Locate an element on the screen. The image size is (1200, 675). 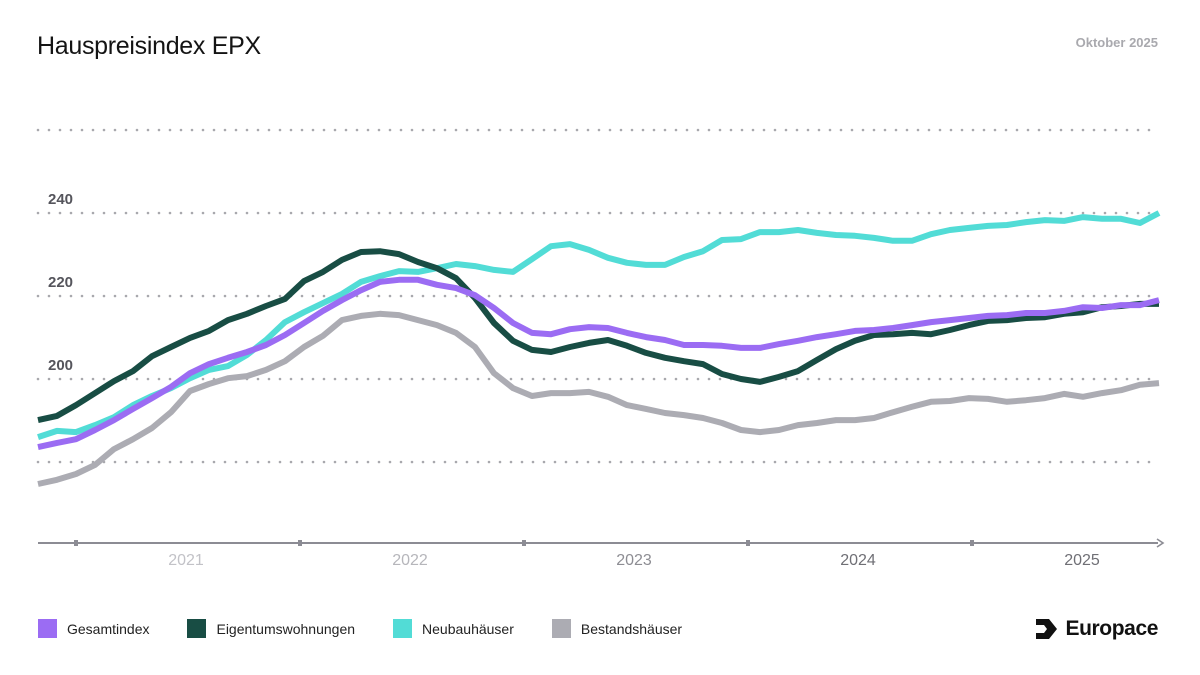
legend-label: Neubauhäuser is located at coordinates (468, 628).